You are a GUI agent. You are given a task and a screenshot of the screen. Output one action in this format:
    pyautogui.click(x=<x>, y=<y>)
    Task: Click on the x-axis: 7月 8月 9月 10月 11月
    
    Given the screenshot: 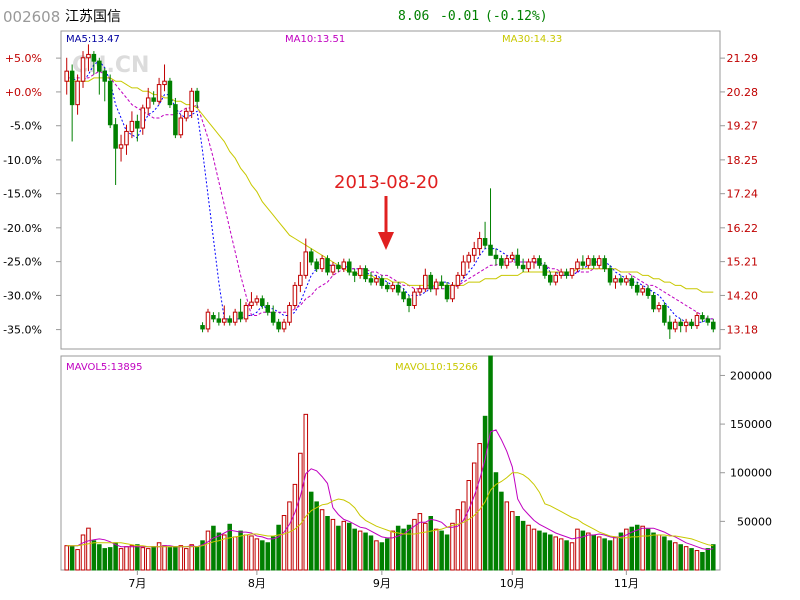 What is the action you would take?
    pyautogui.click(x=383, y=580)
    